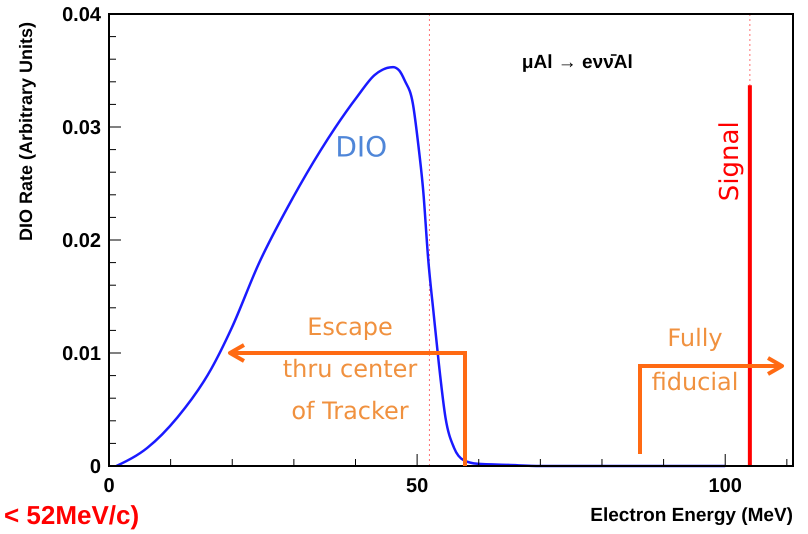 The image size is (808, 534). I want to click on text: Signal, so click(729, 161).